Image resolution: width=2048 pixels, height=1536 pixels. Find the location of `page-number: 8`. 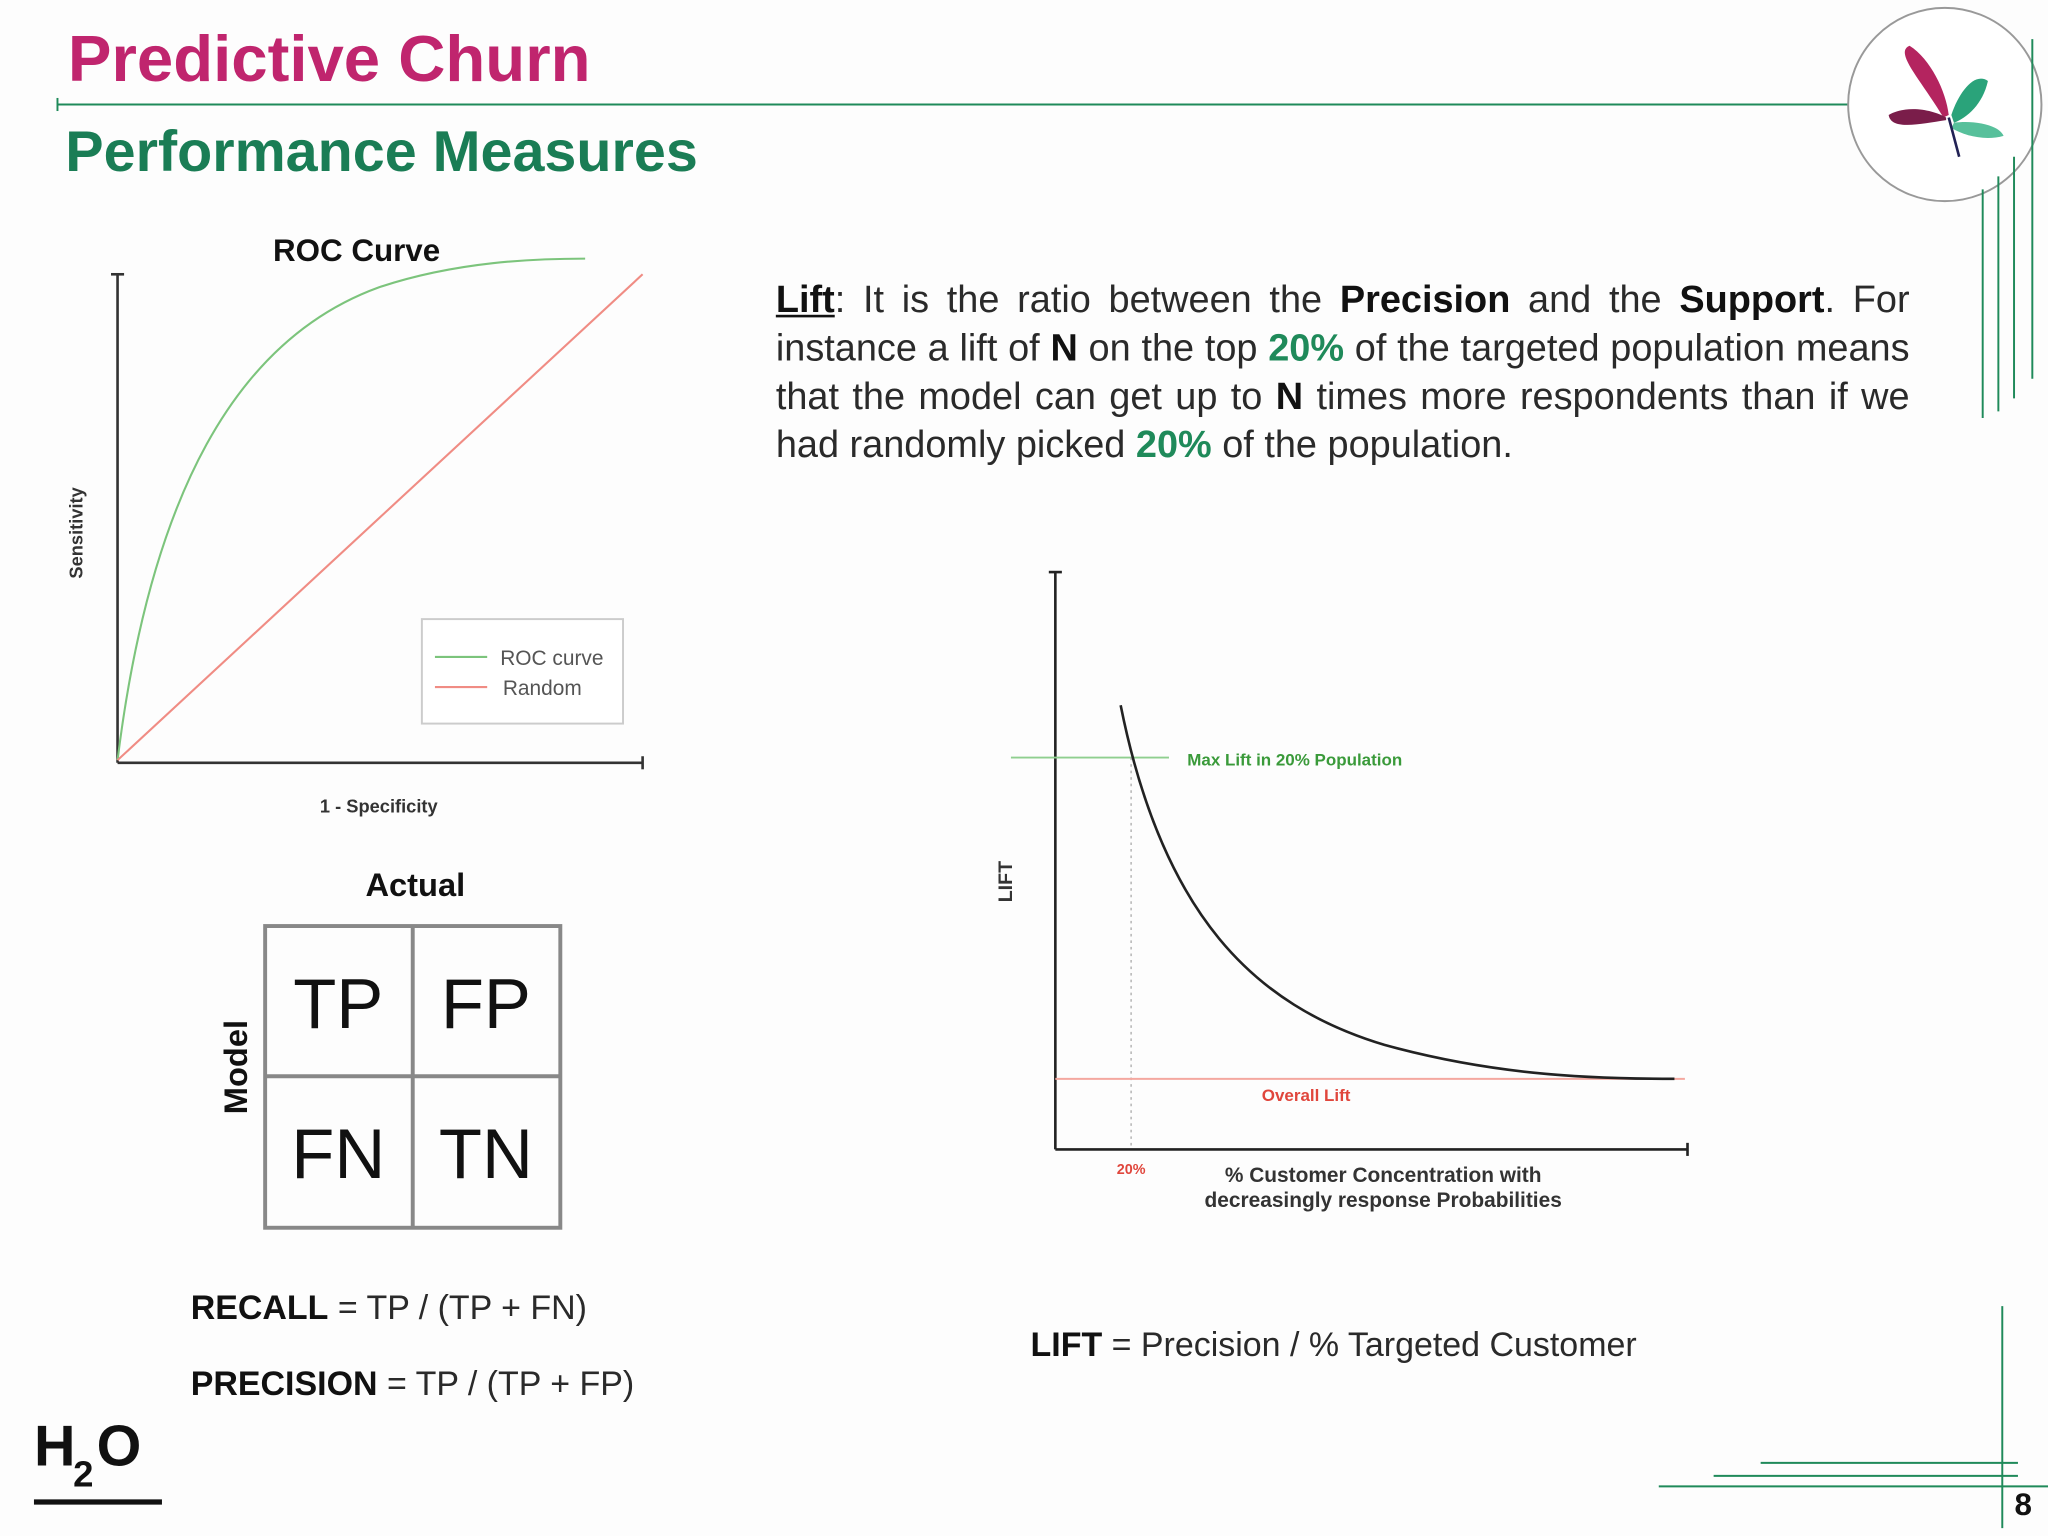

page-number: 8 is located at coordinates (2022, 1504).